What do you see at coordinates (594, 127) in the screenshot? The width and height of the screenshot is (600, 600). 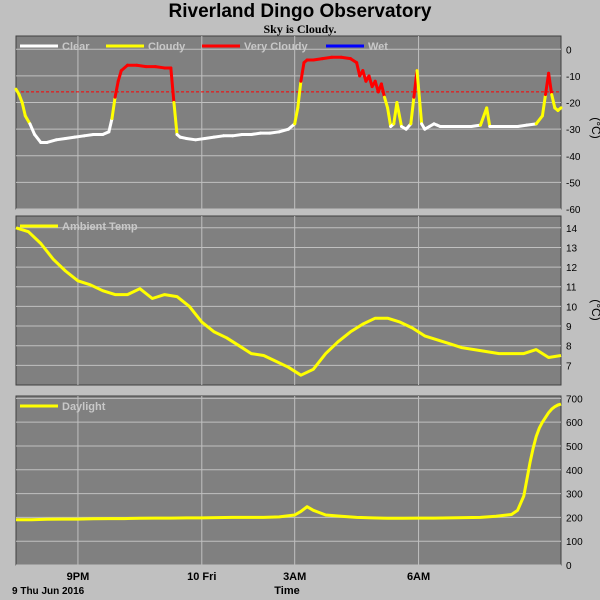 I see `sky-y-axis-label: (°C)` at bounding box center [594, 127].